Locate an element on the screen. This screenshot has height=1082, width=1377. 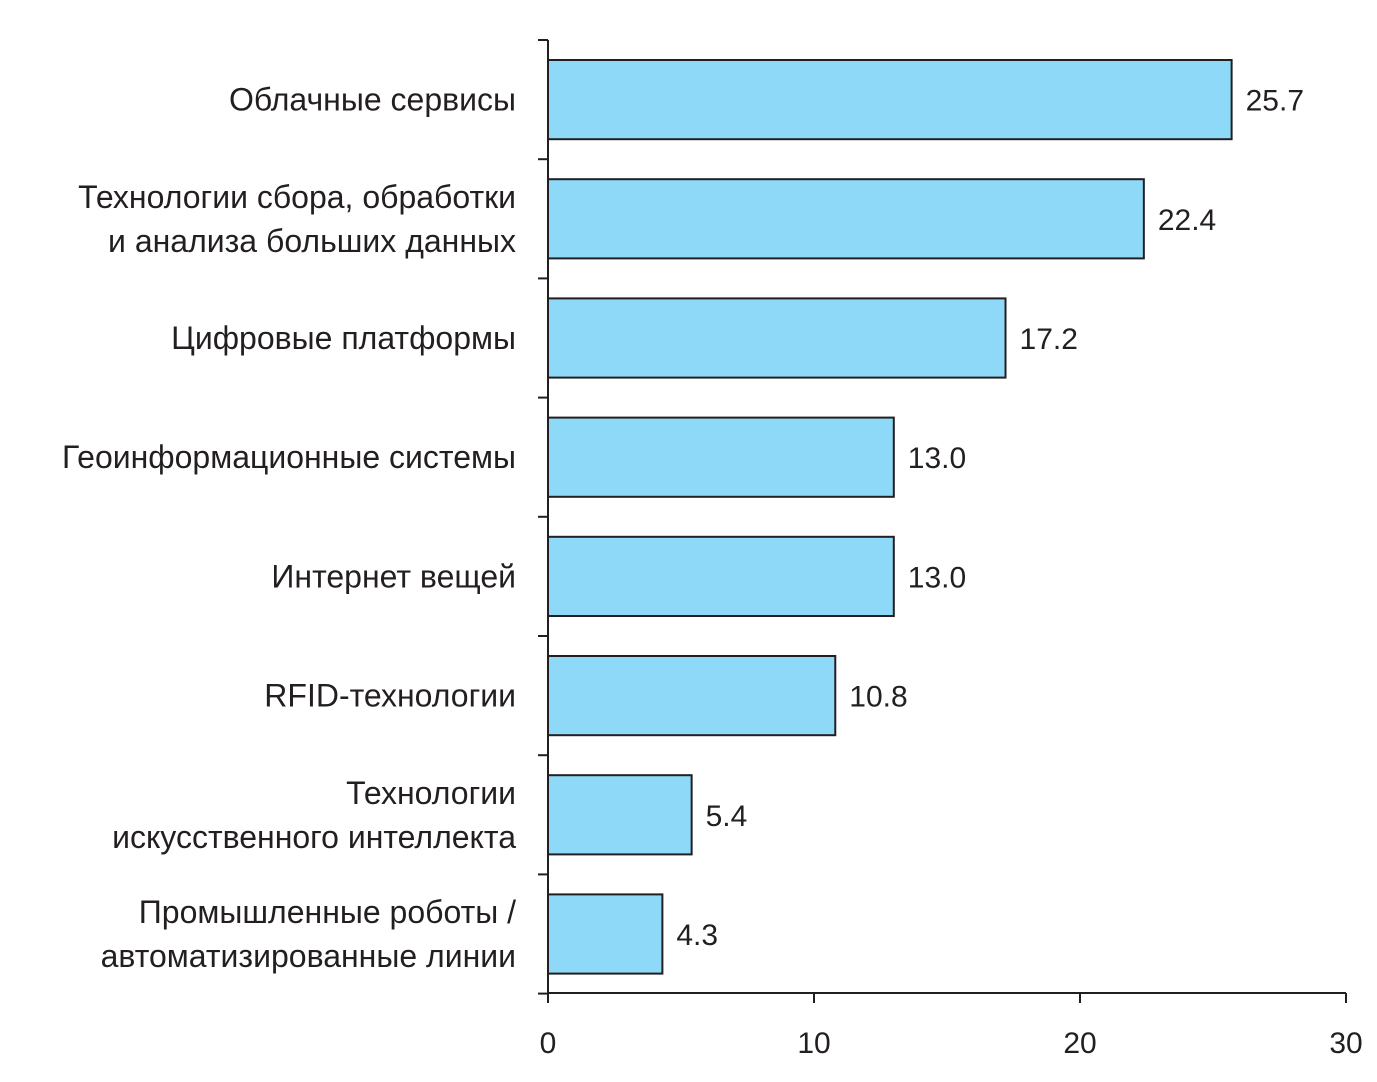
category-label: искусственного интеллекта is located at coordinates (314, 837).